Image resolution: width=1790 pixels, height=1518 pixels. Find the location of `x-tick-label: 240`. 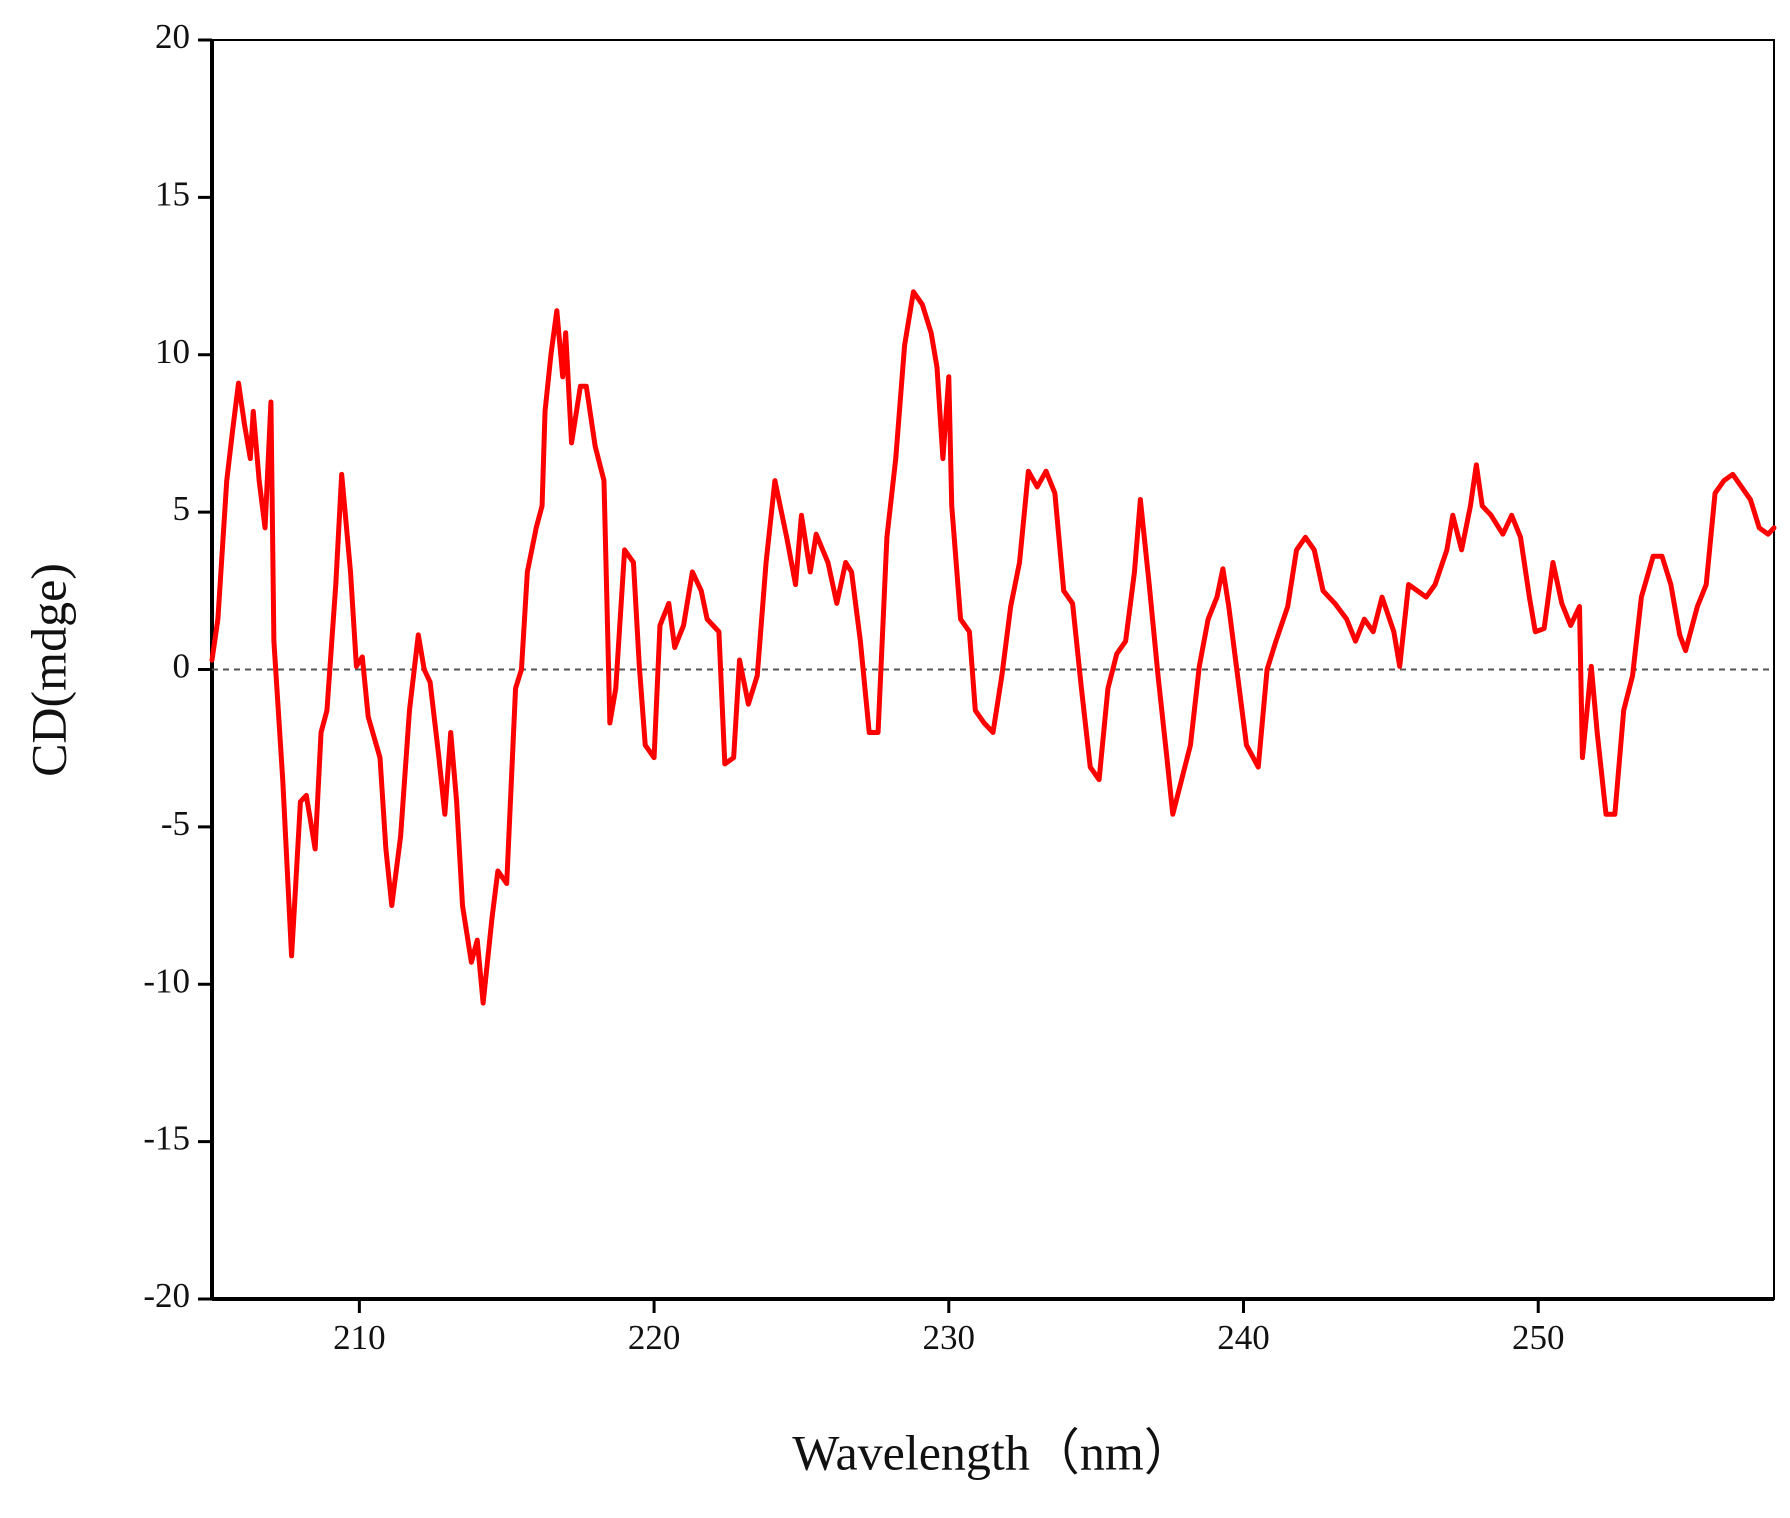

x-tick-label: 240 is located at coordinates (1243, 1337).